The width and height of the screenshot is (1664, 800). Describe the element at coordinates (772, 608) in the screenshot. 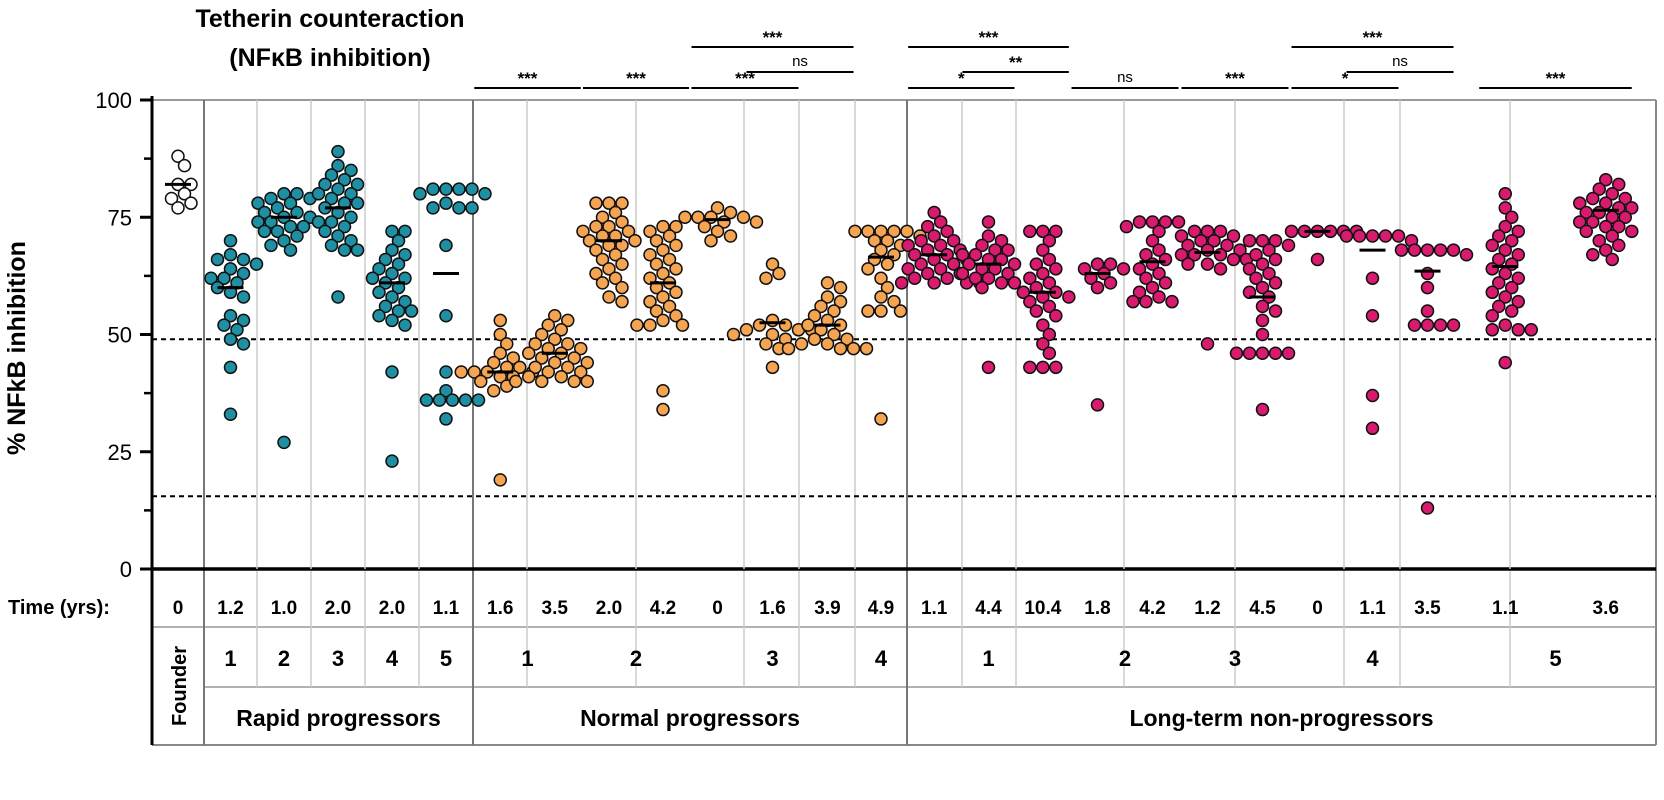

I see `time-value-g2-i2-t1: 1.6` at that location.